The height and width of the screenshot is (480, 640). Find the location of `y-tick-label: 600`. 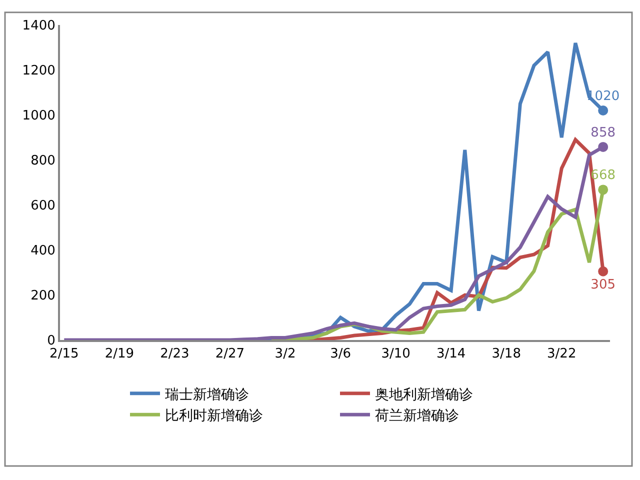

y-tick-label: 600 is located at coordinates (43, 206).